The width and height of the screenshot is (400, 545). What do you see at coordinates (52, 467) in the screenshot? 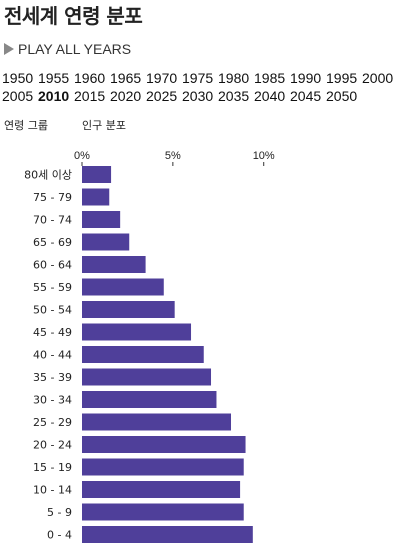
I see `category-label: 15 - 19` at bounding box center [52, 467].